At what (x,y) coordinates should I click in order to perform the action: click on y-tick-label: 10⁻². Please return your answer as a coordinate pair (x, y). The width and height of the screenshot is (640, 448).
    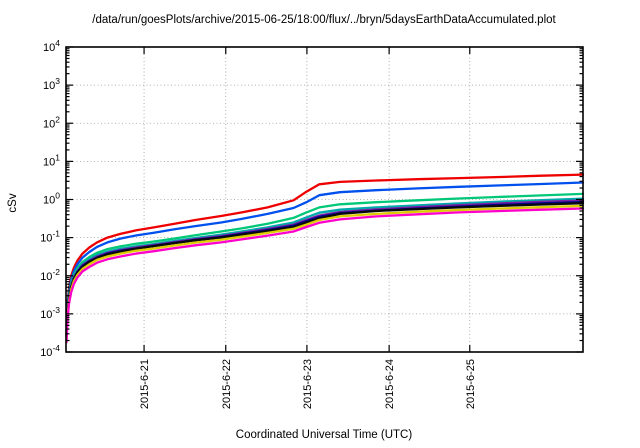
    Looking at the image, I should click on (50, 275).